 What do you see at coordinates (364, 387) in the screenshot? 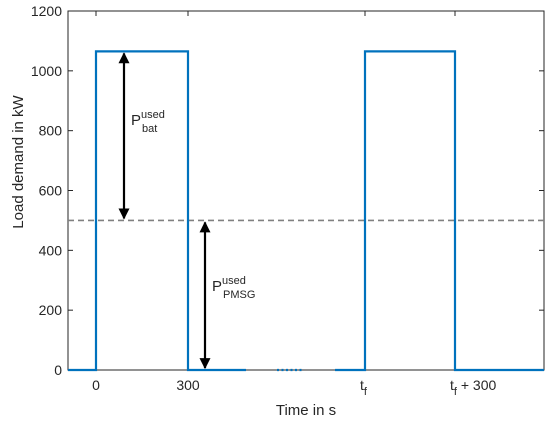
I see `x-tick-label: tf` at bounding box center [364, 387].